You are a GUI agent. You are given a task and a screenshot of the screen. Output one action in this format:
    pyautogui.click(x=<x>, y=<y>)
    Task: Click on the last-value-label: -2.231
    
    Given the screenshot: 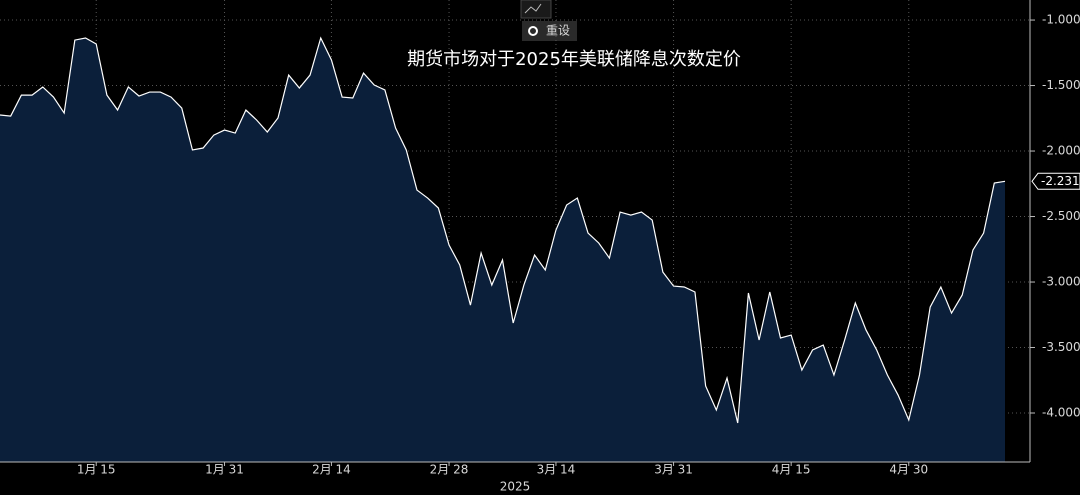 What is the action you would take?
    pyautogui.click(x=1060, y=181)
    